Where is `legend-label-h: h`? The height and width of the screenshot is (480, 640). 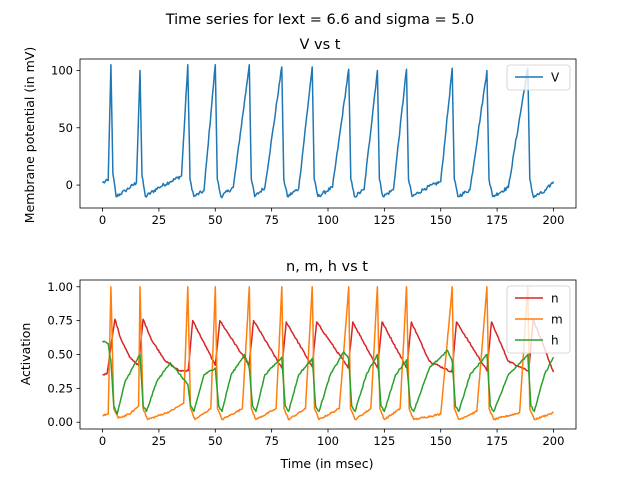 legend-label-h: h is located at coordinates (555, 341).